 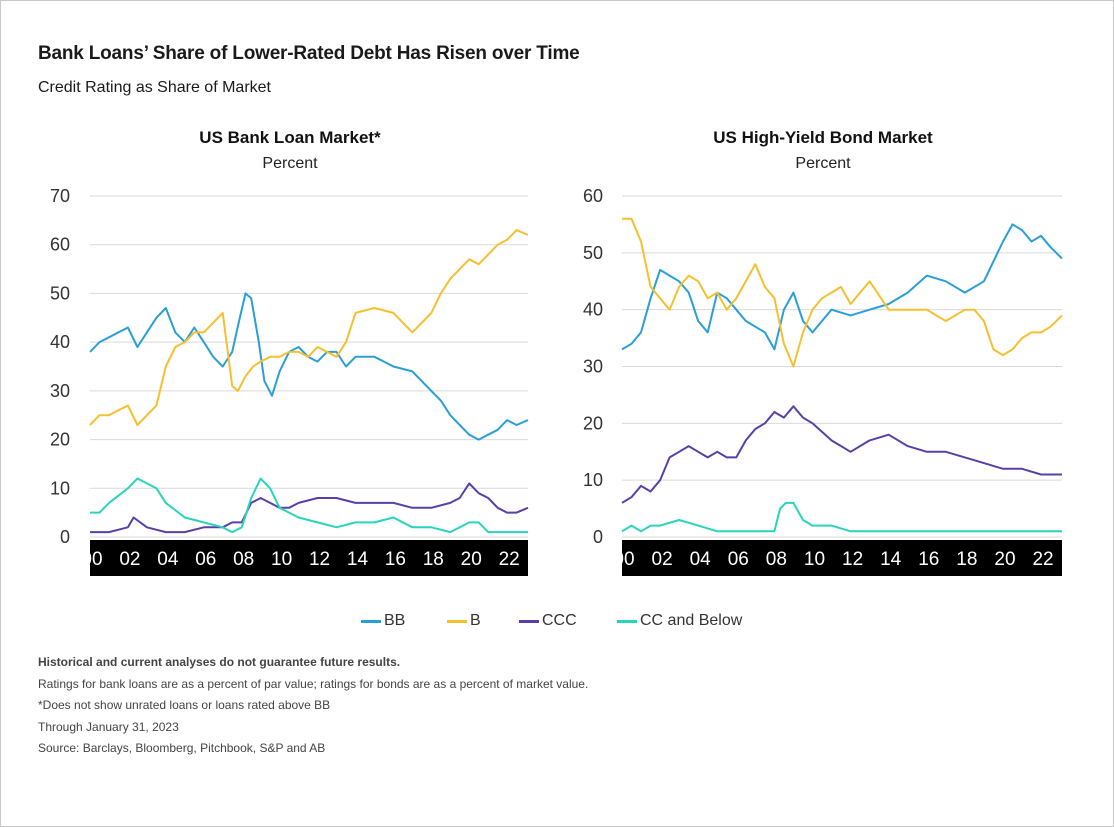 I want to click on bank-loan-series-bb-line, so click(x=309, y=366).